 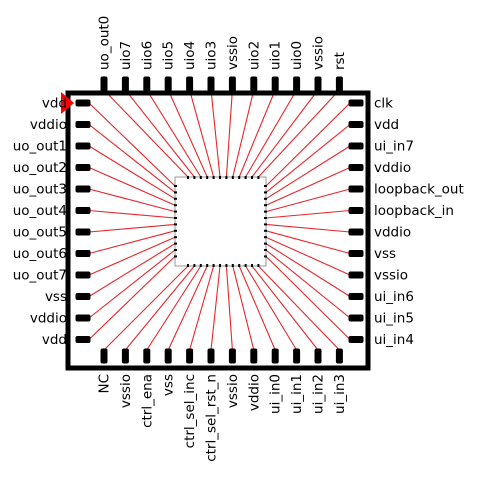 I want to click on pin-label-top-1: uio7, so click(x=126, y=55).